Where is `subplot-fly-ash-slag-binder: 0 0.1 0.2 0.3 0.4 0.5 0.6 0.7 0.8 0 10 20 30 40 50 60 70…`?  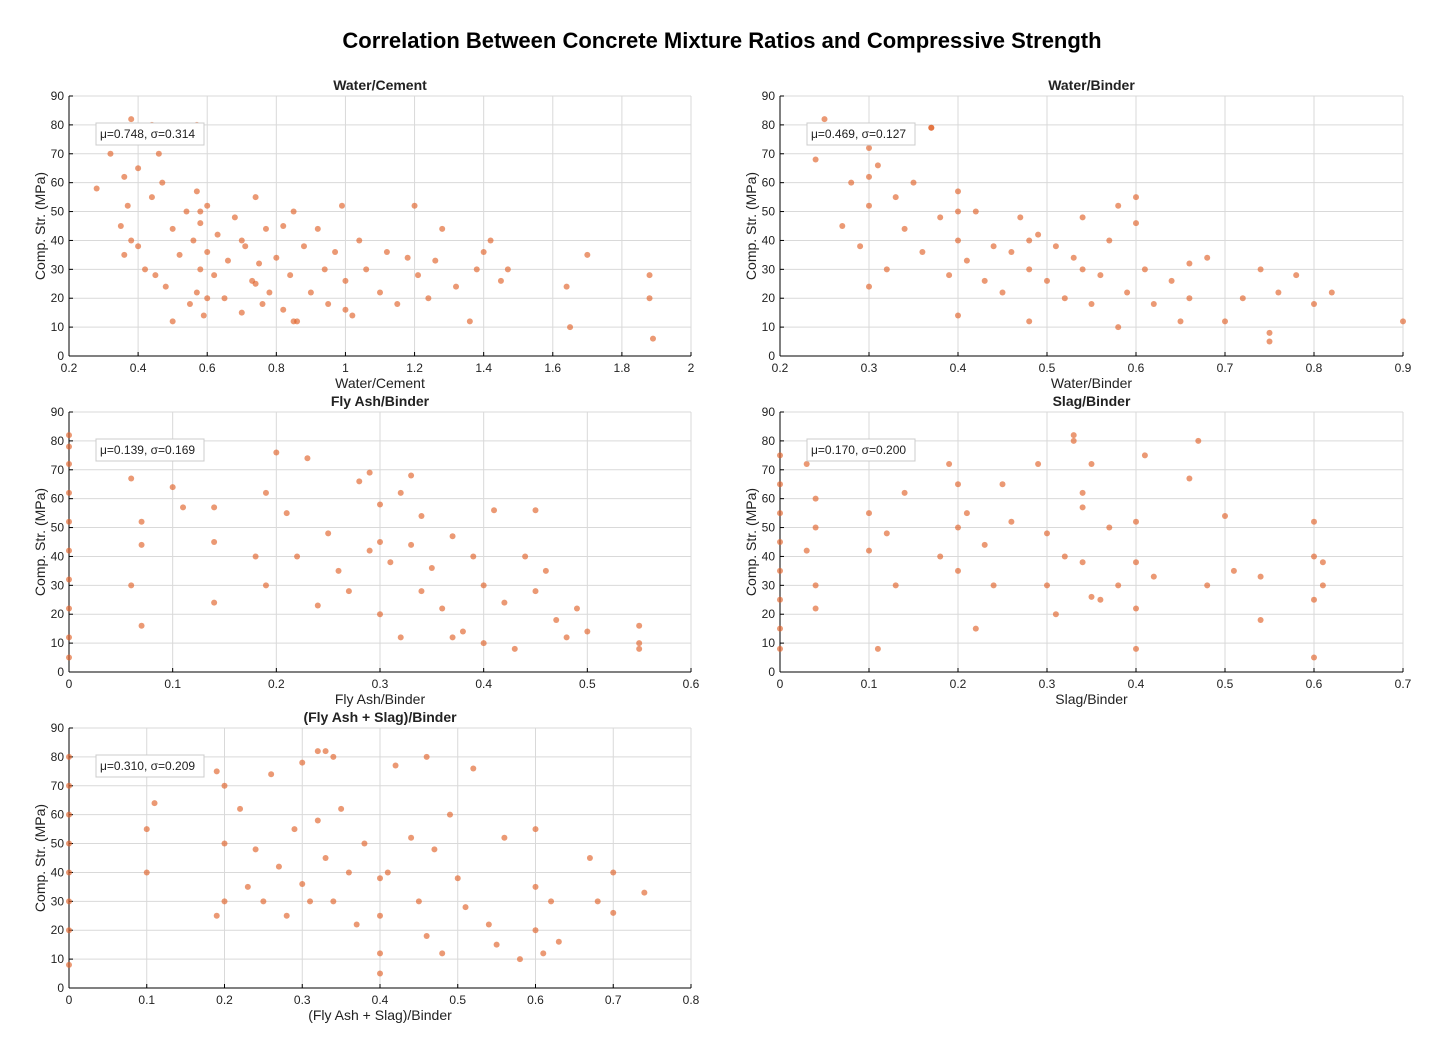
subplot-fly-ash-slag-binder: 0 0.1 0.2 0.3 0.4 0.5 0.6 0.7 0.8 0 10 20 30 40 50 60 70… is located at coordinates (366, 866).